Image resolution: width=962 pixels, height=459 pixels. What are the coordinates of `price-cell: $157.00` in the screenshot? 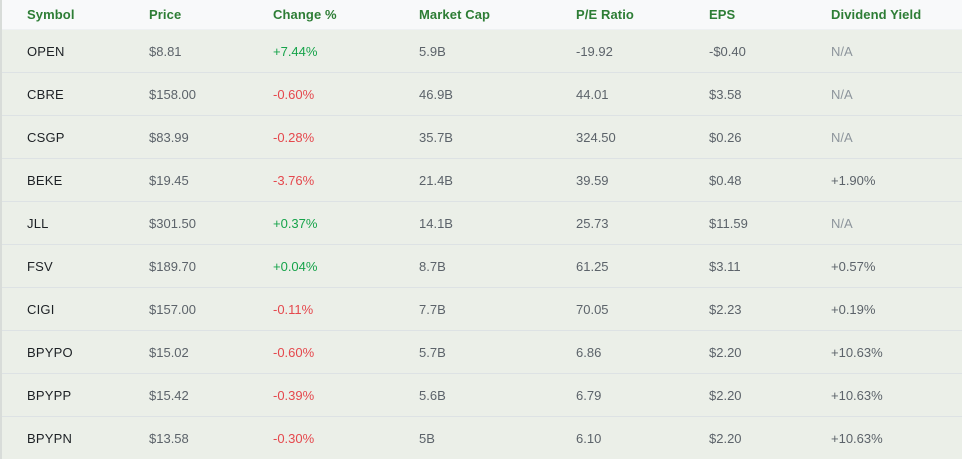 It's located at (172, 309).